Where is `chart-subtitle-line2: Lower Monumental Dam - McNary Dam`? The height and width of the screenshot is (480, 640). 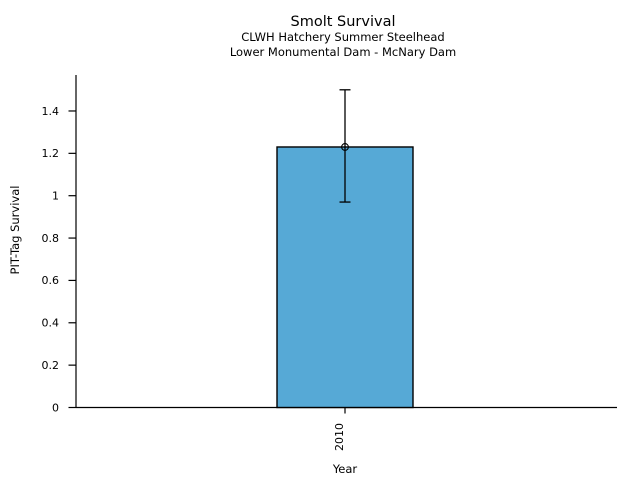 chart-subtitle-line2: Lower Monumental Dam - McNary Dam is located at coordinates (343, 52).